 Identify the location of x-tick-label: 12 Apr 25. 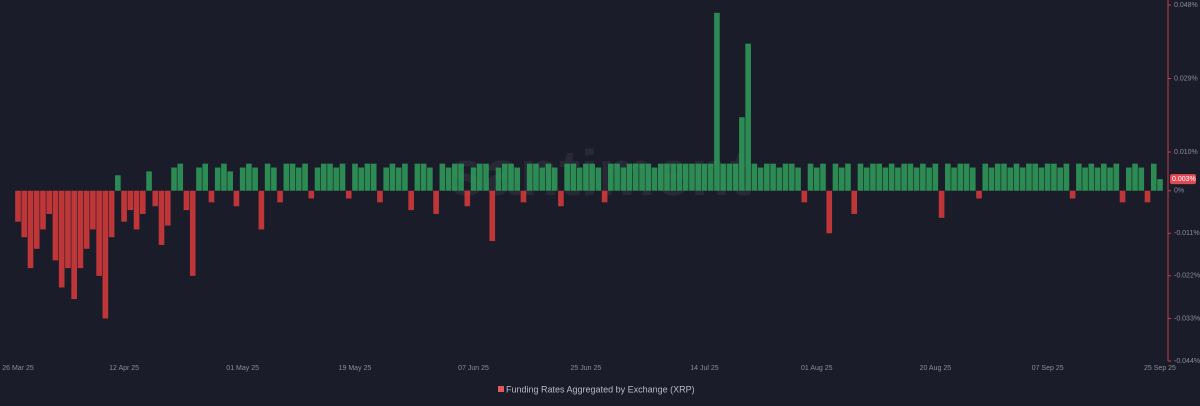
(124, 368).